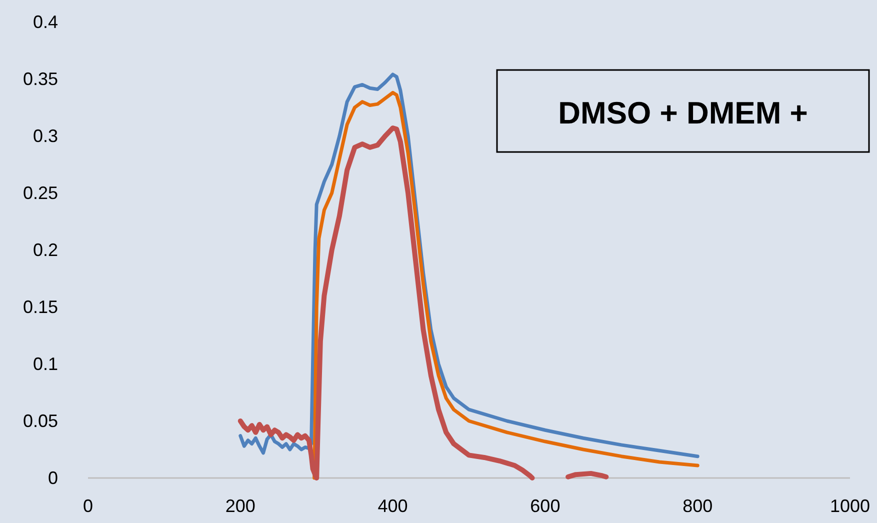  Describe the element at coordinates (53, 478) in the screenshot. I see `y-tick-label: 0` at that location.